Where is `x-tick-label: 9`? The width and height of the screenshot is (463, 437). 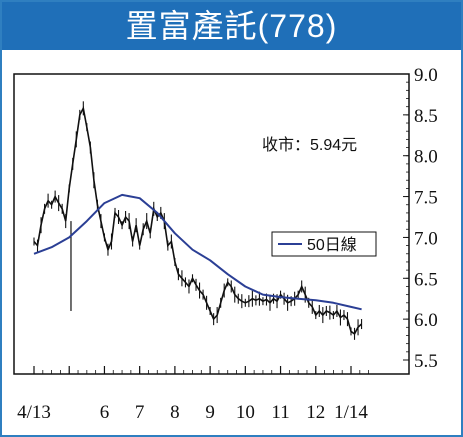
x-tick-label: 9 is located at coordinates (210, 412).